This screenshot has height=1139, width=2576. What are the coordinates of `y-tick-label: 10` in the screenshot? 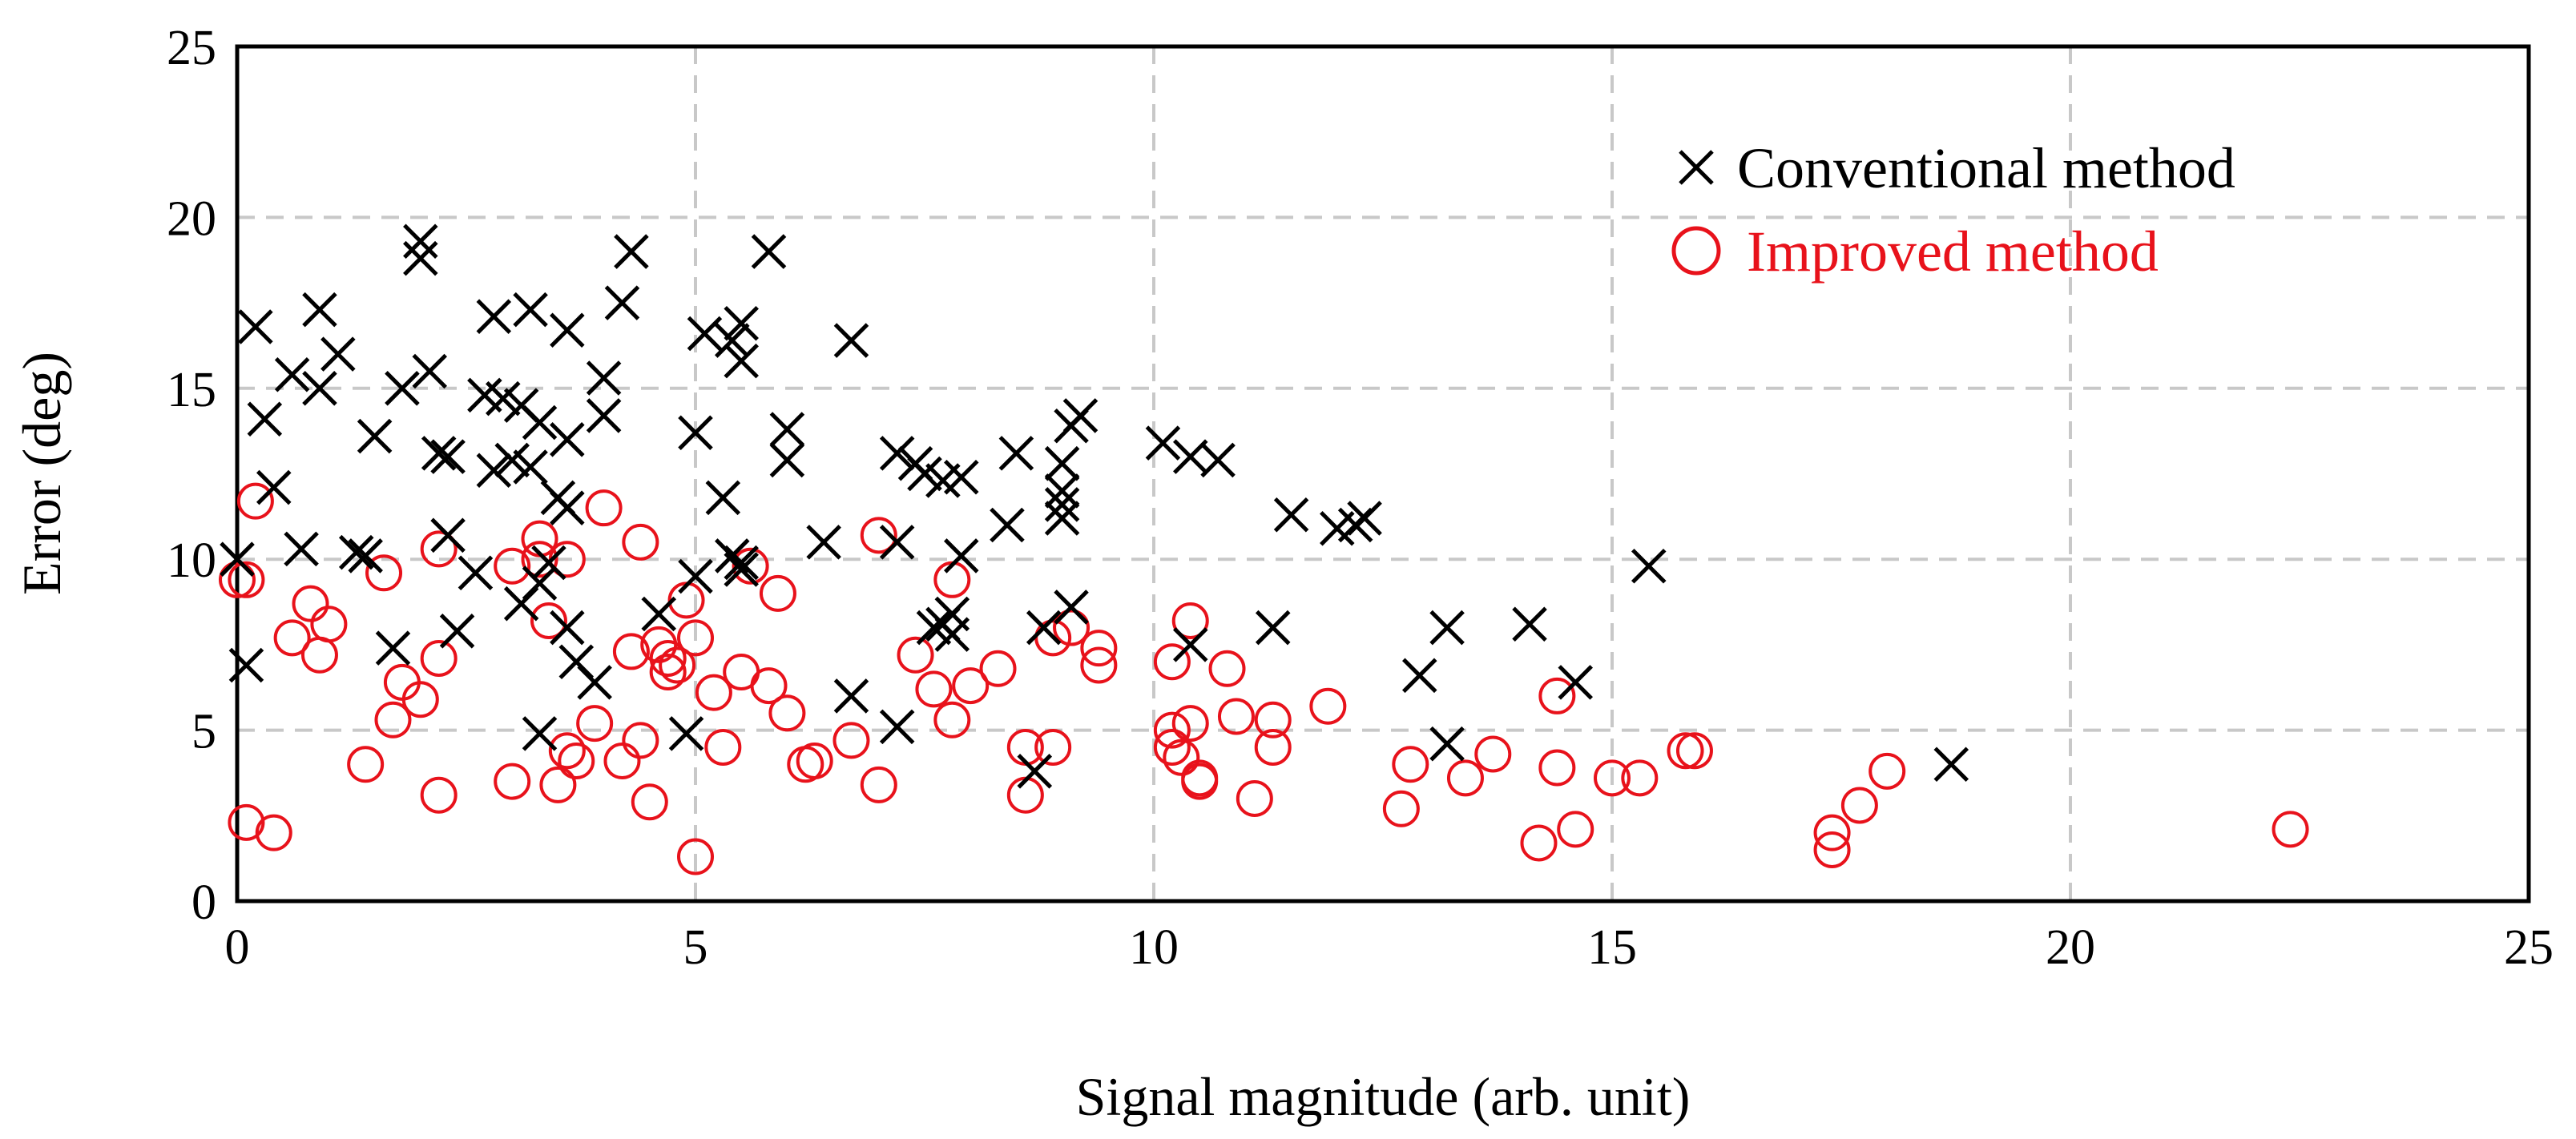 It's located at (191, 560).